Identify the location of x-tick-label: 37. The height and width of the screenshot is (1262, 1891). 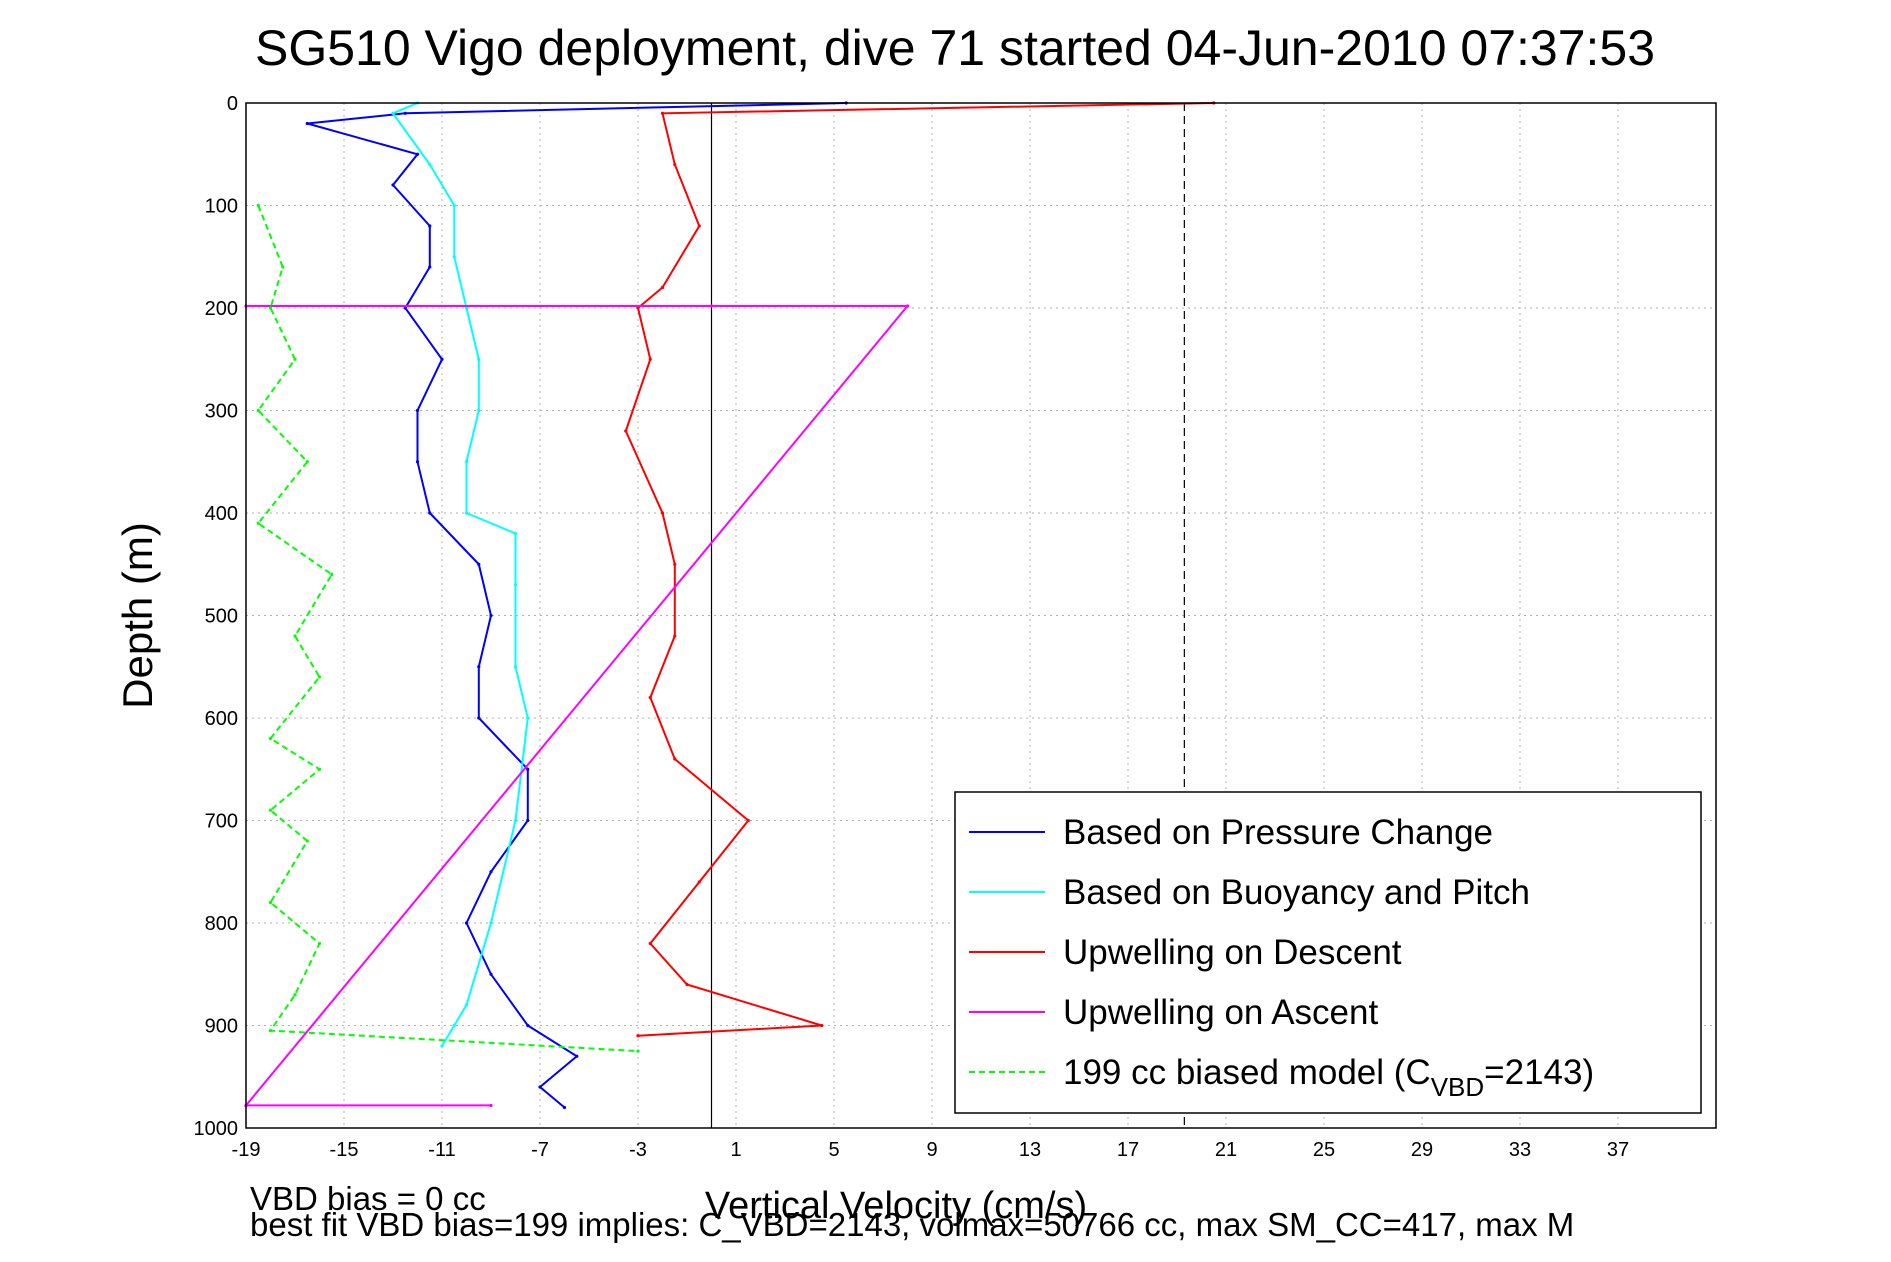
(1618, 1150).